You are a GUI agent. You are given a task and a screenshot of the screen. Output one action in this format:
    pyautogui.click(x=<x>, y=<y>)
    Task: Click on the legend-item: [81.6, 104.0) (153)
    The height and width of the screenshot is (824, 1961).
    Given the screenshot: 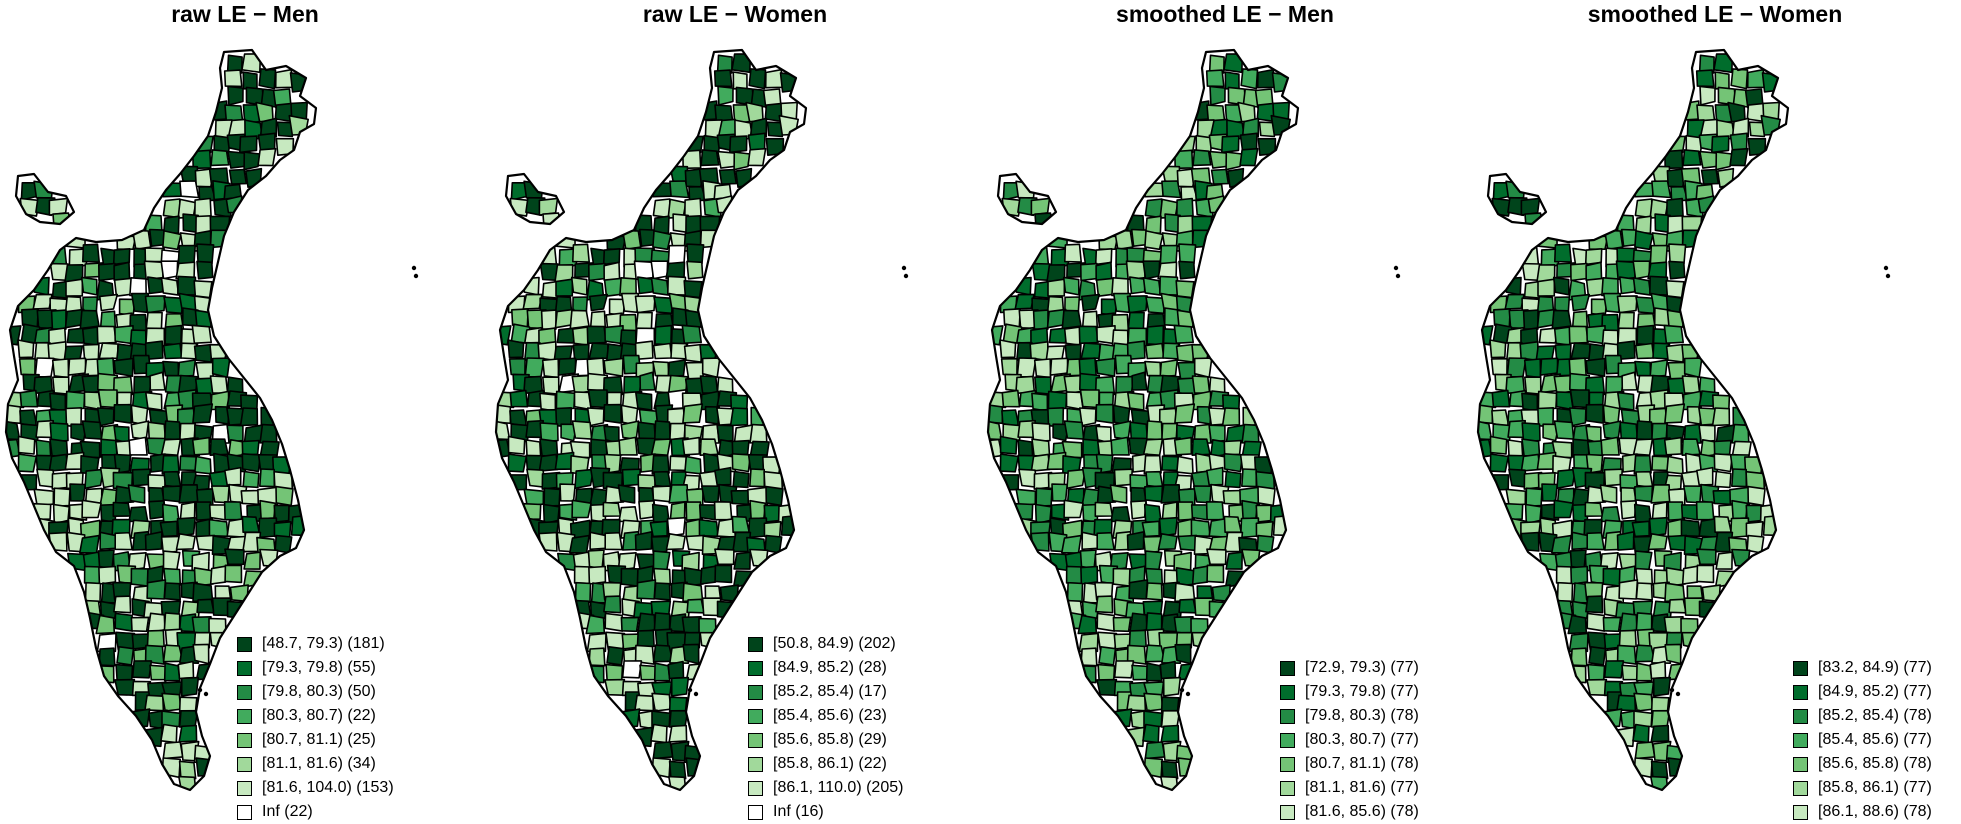 What is the action you would take?
    pyautogui.click(x=315, y=788)
    